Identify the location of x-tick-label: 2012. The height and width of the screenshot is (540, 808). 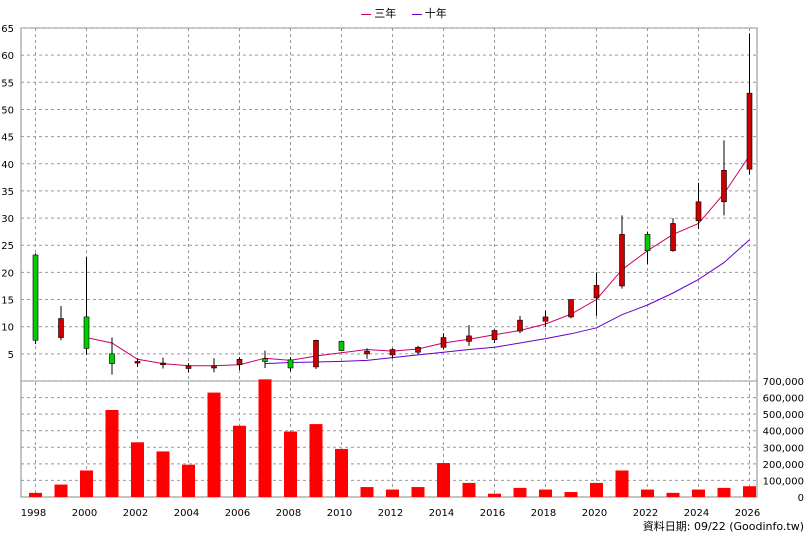
(390, 513).